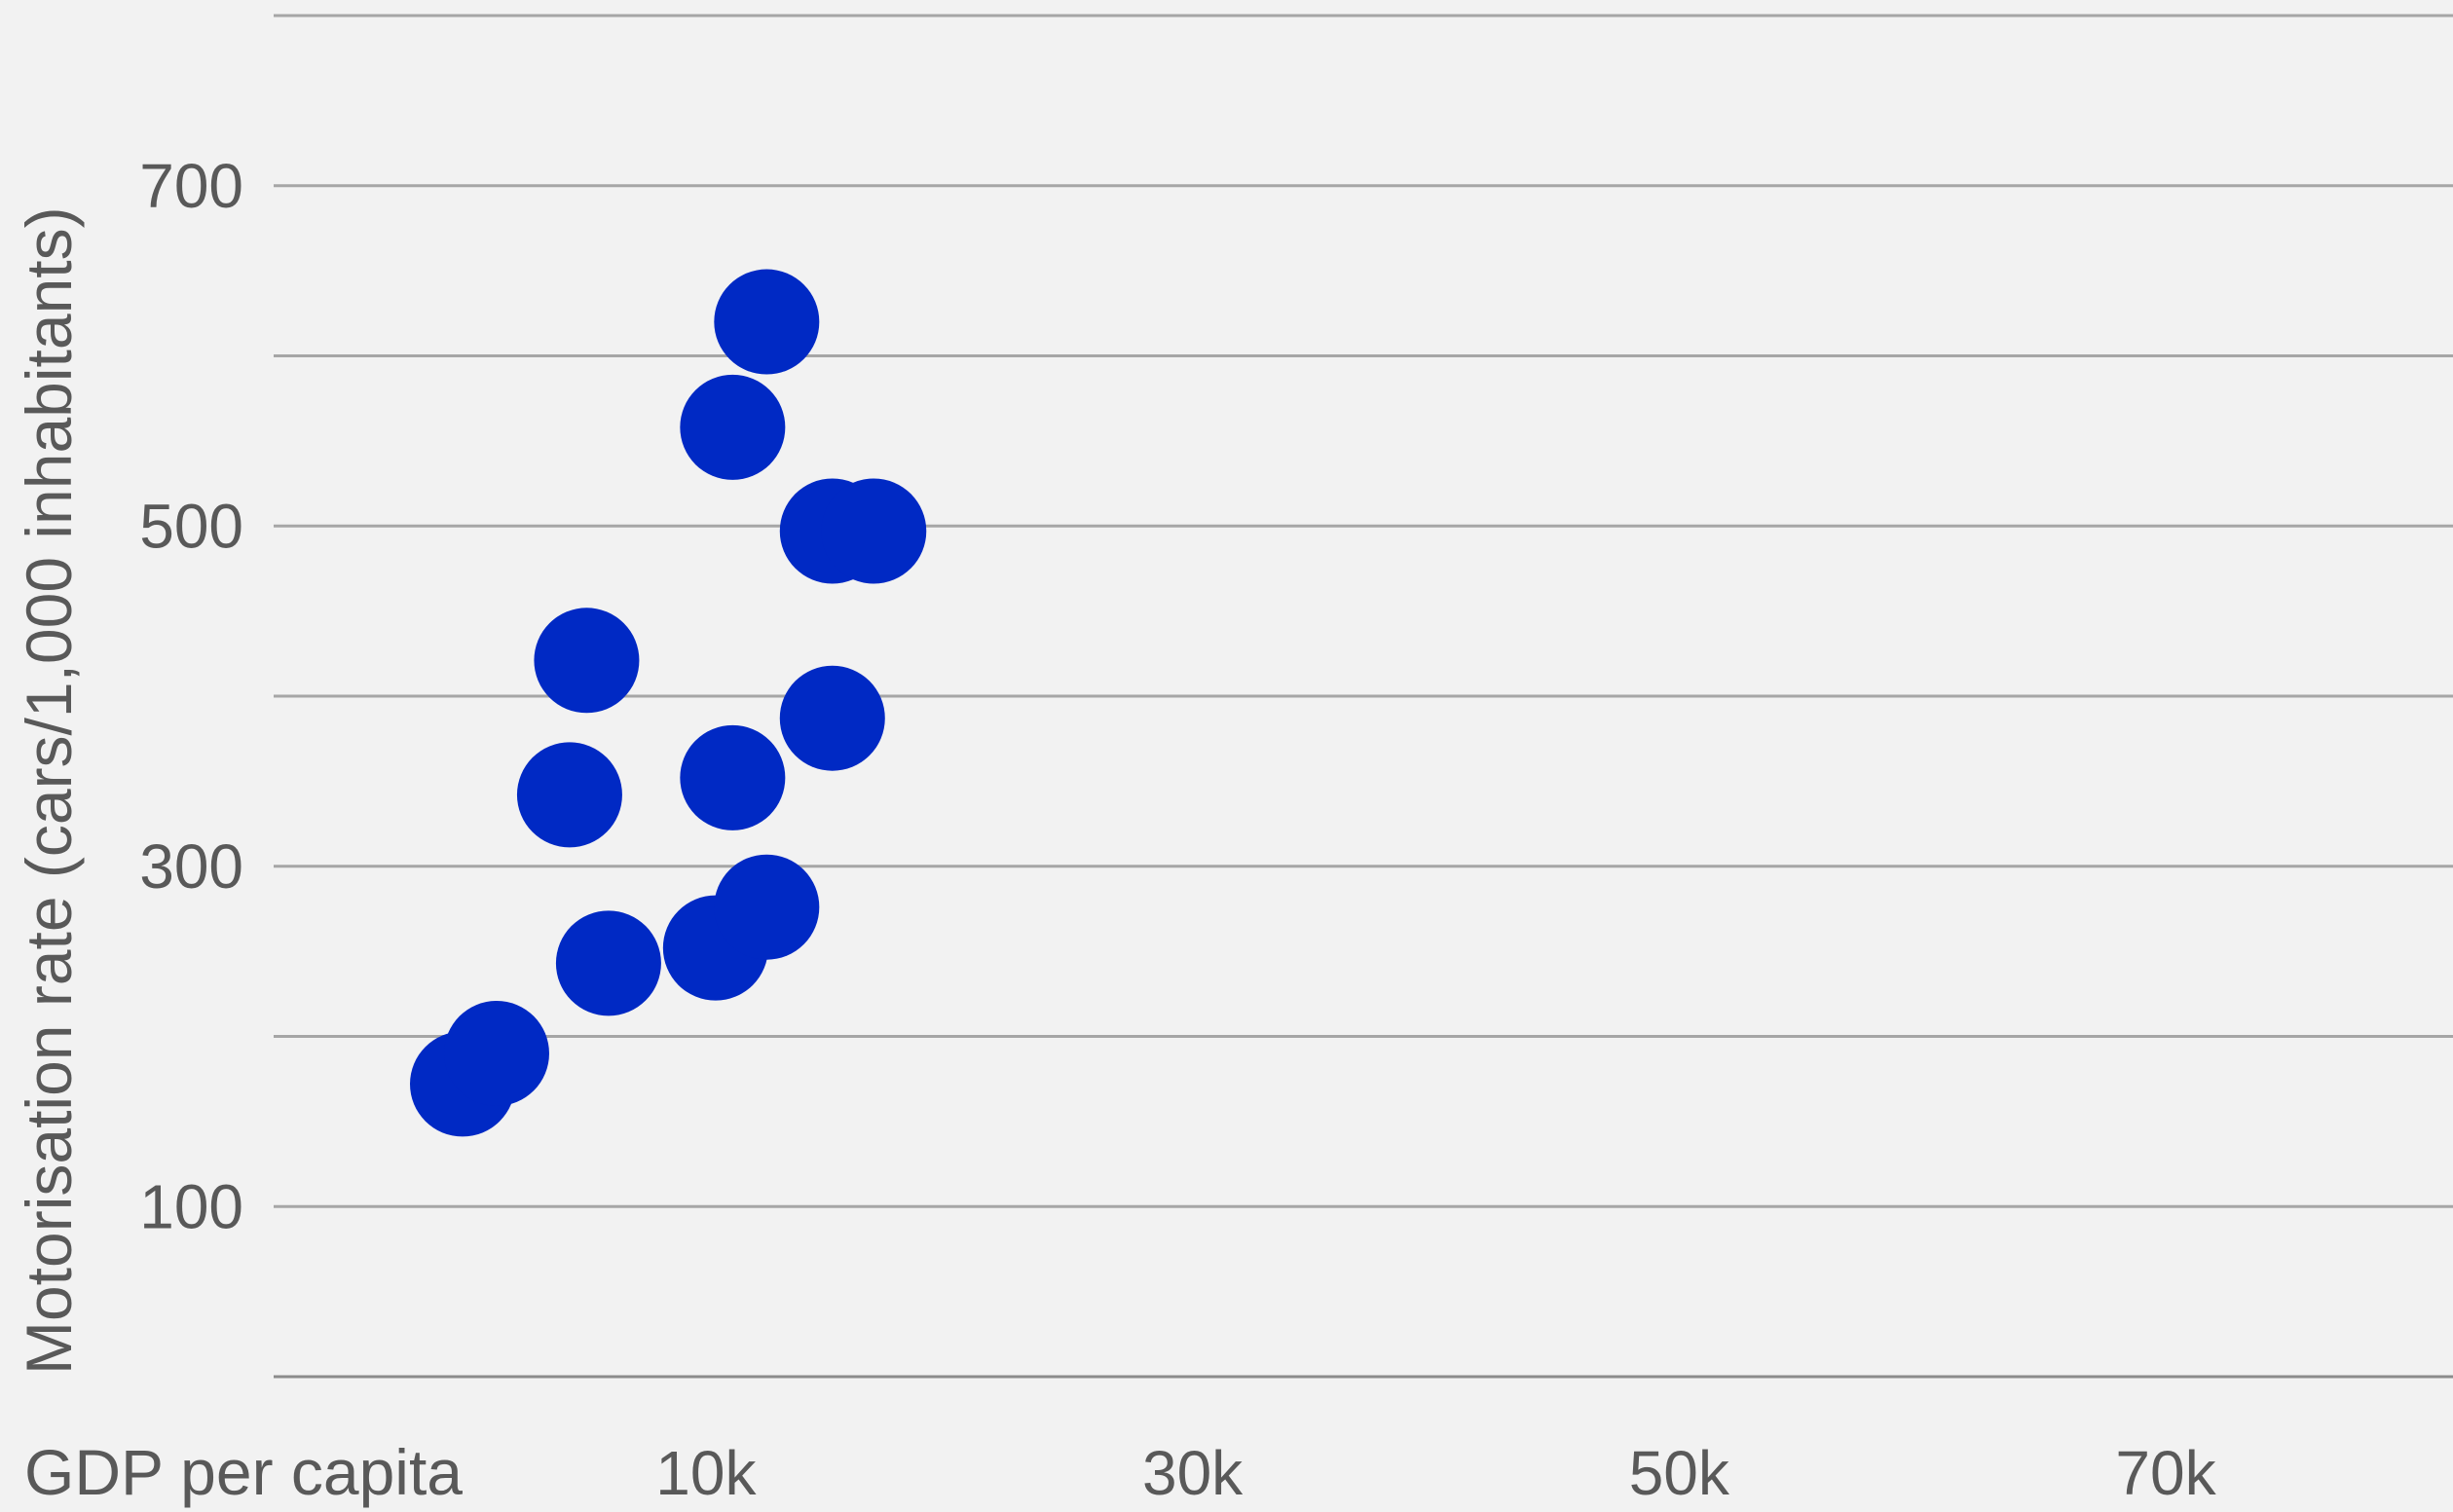 The image size is (2453, 1512). What do you see at coordinates (191, 526) in the screenshot?
I see `y-tick-label: 500` at bounding box center [191, 526].